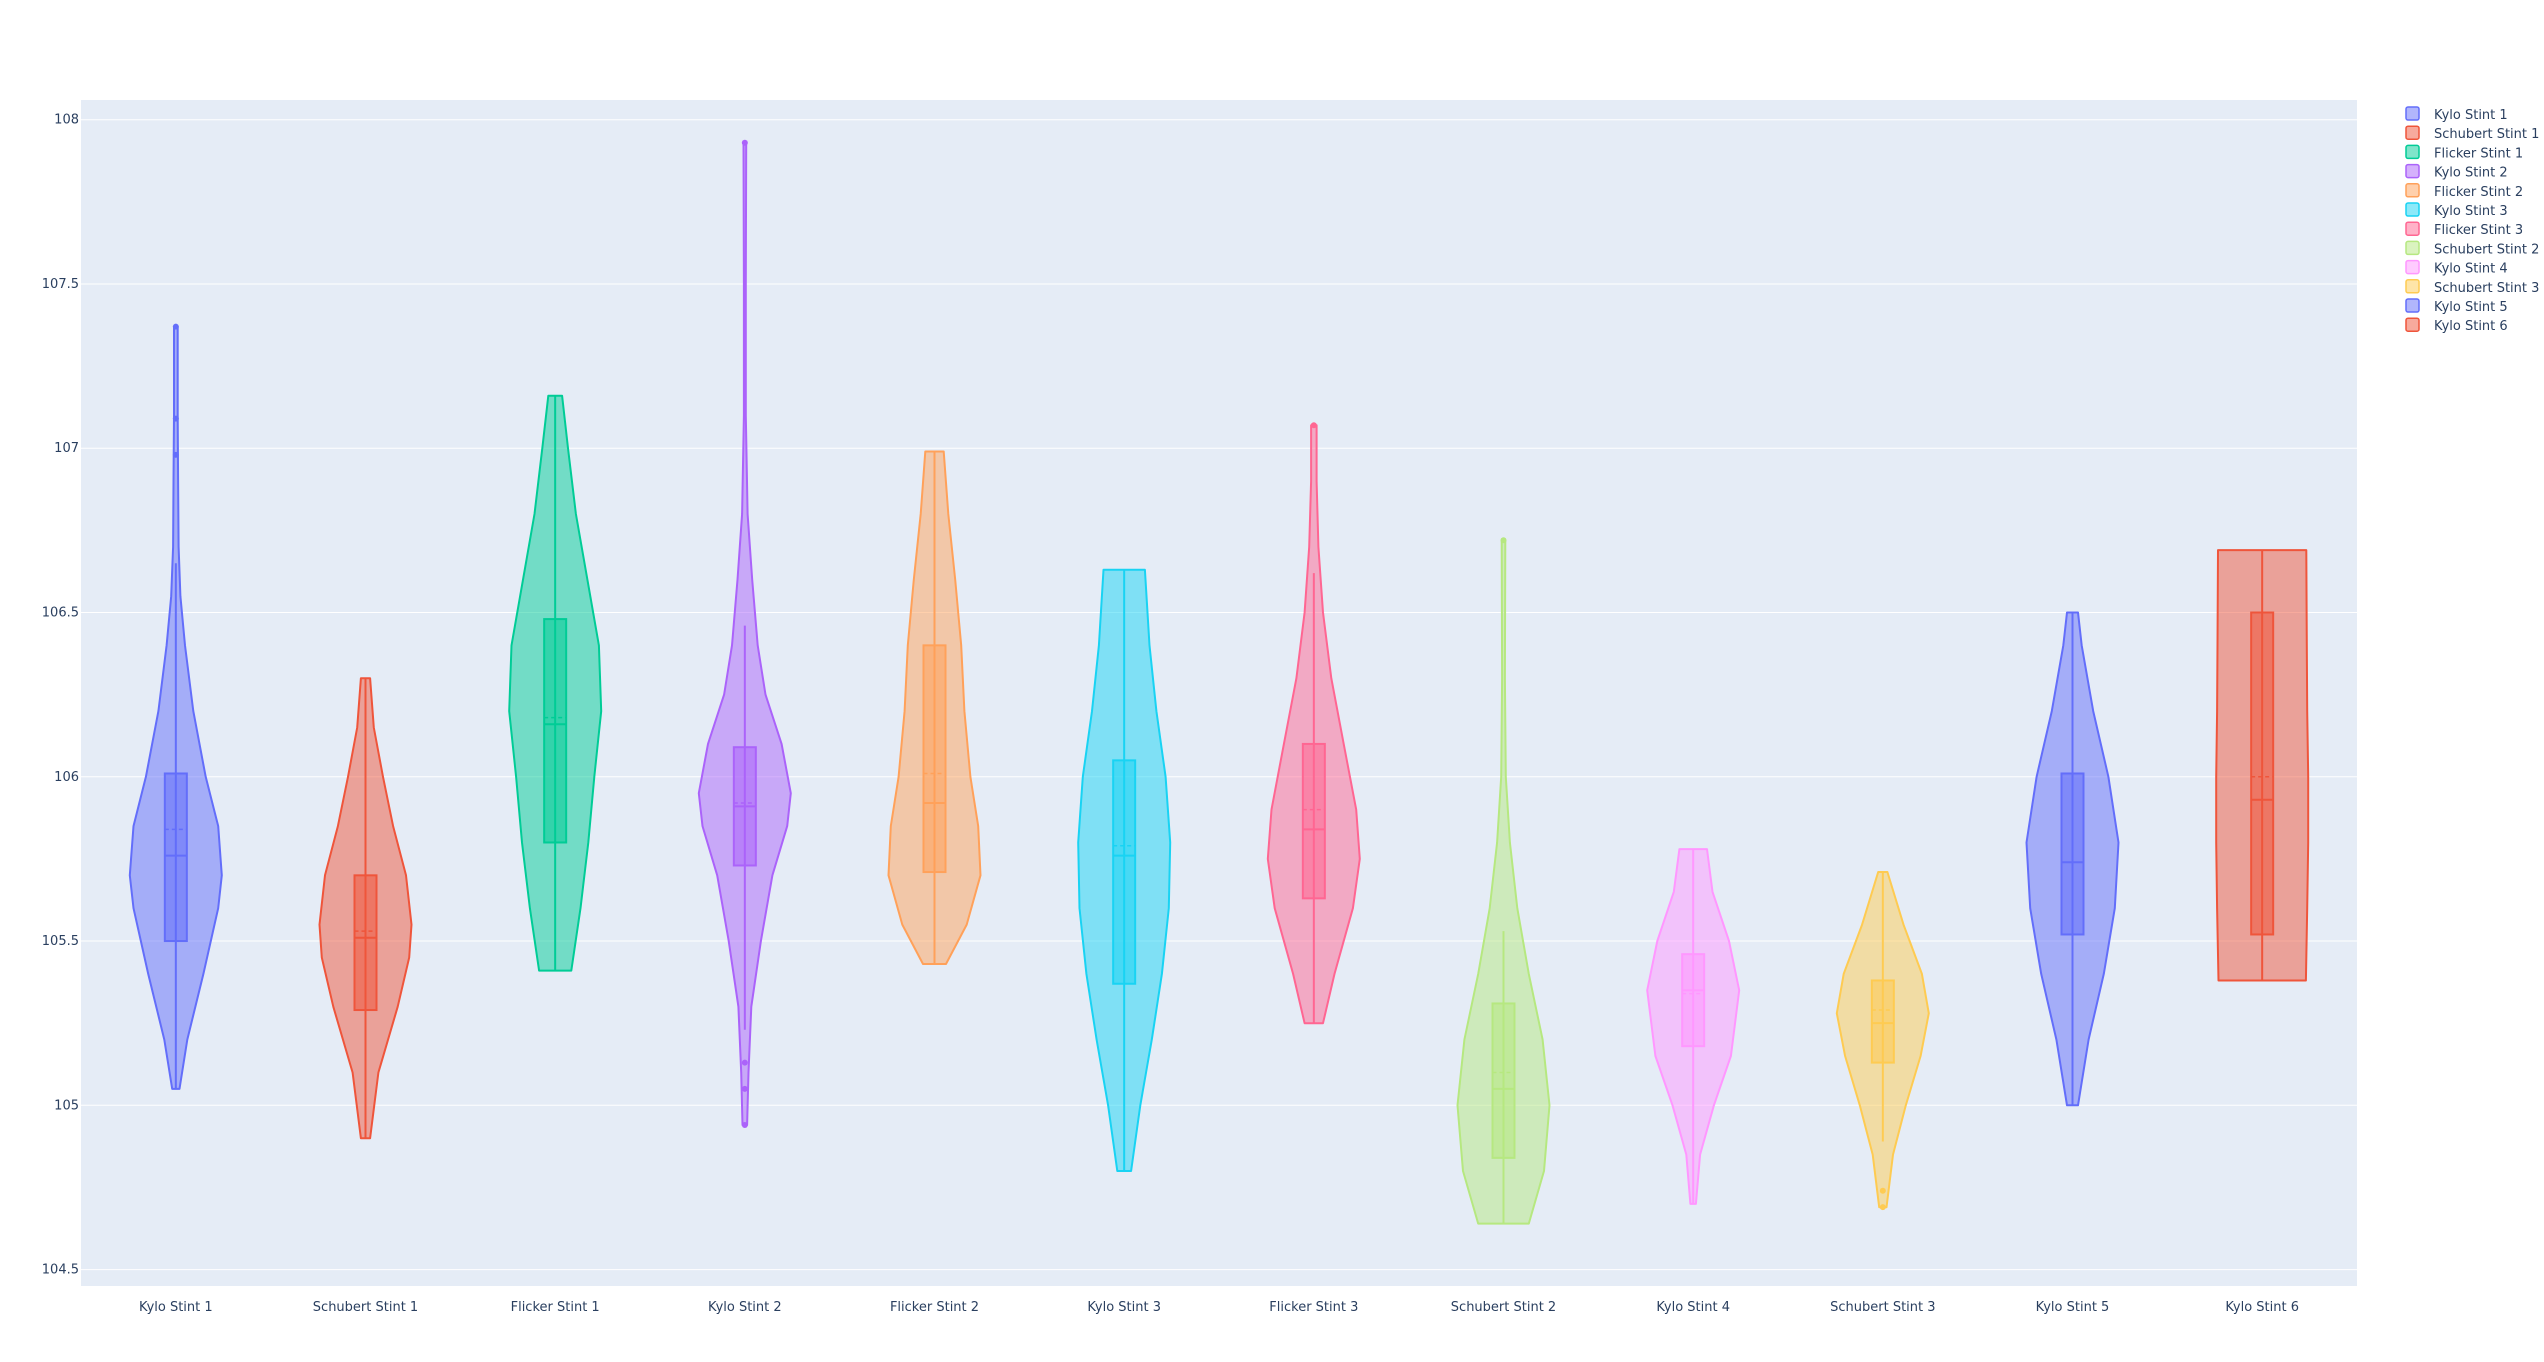 Image resolution: width=2544 pixels, height=1362 pixels. I want to click on y-axis-ticks: 104.5 105 105.5 106 106.5 107 107.5 108, so click(60, 695).